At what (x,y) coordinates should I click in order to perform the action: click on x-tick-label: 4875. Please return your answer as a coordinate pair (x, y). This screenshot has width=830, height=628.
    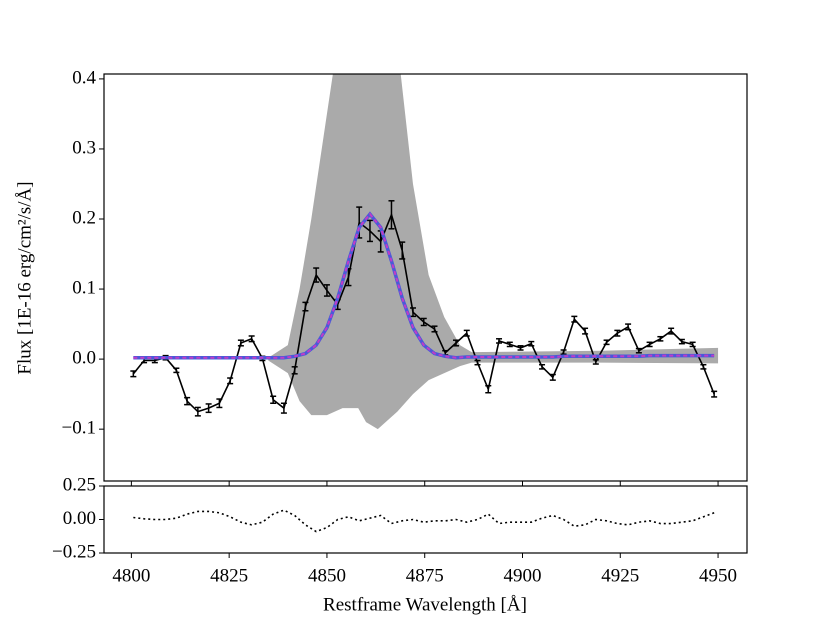
    Looking at the image, I should click on (425, 575).